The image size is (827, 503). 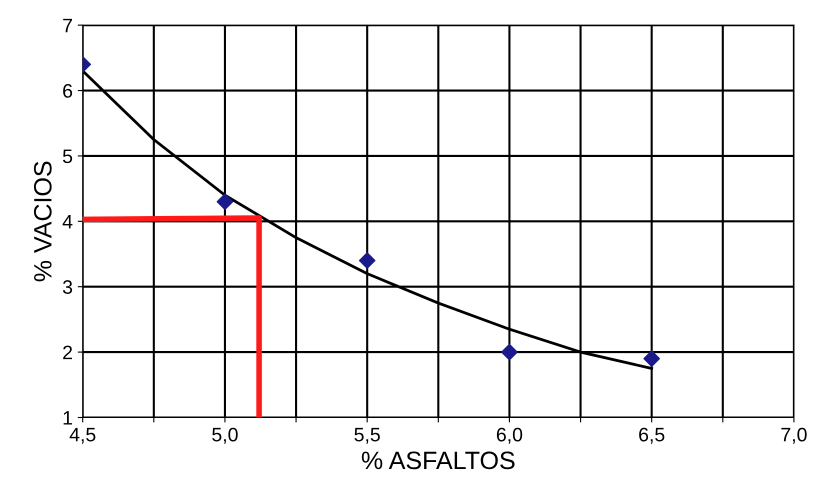 What do you see at coordinates (367, 436) in the screenshot?
I see `x-tick-label: 5,5` at bounding box center [367, 436].